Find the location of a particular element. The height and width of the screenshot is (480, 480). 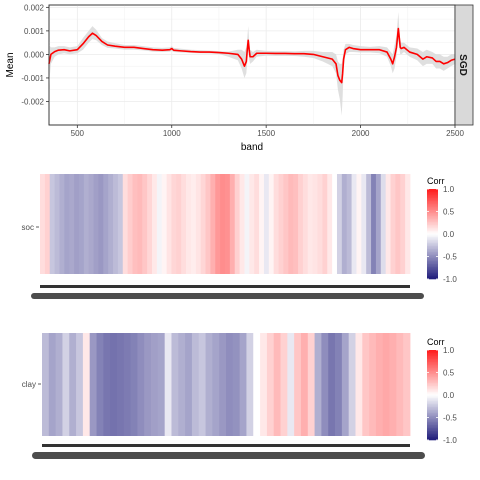

mean-line is located at coordinates (252, 55).